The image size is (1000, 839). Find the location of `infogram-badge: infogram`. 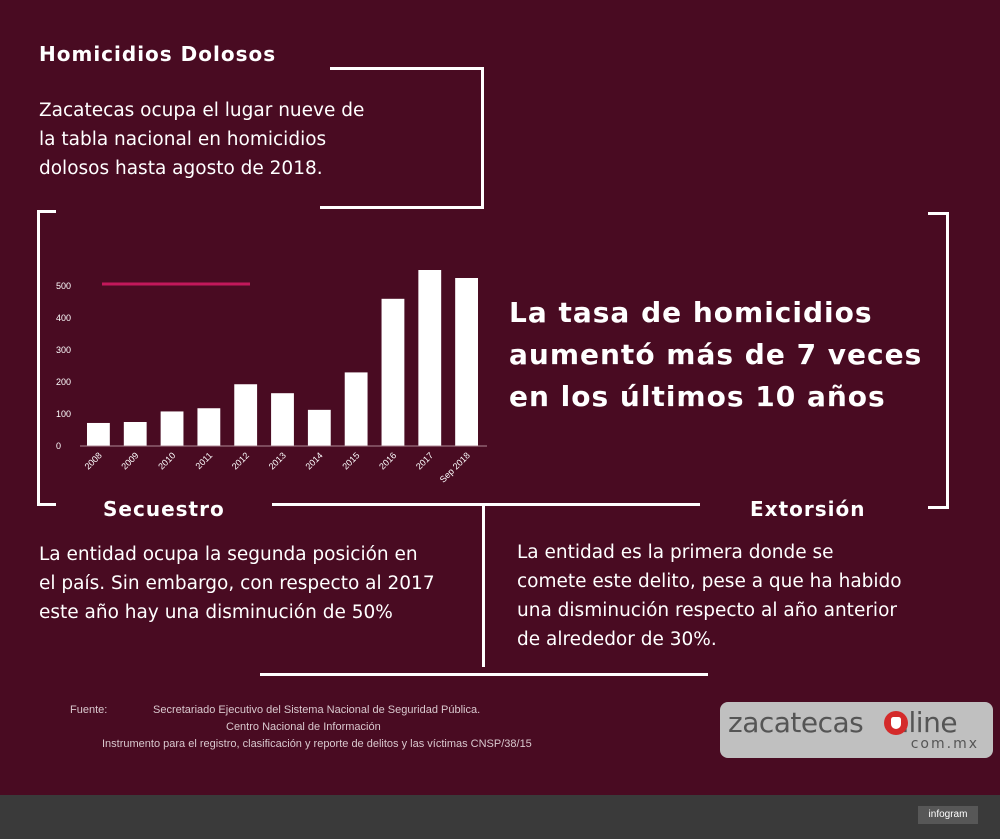

infogram-badge: infogram is located at coordinates (948, 815).